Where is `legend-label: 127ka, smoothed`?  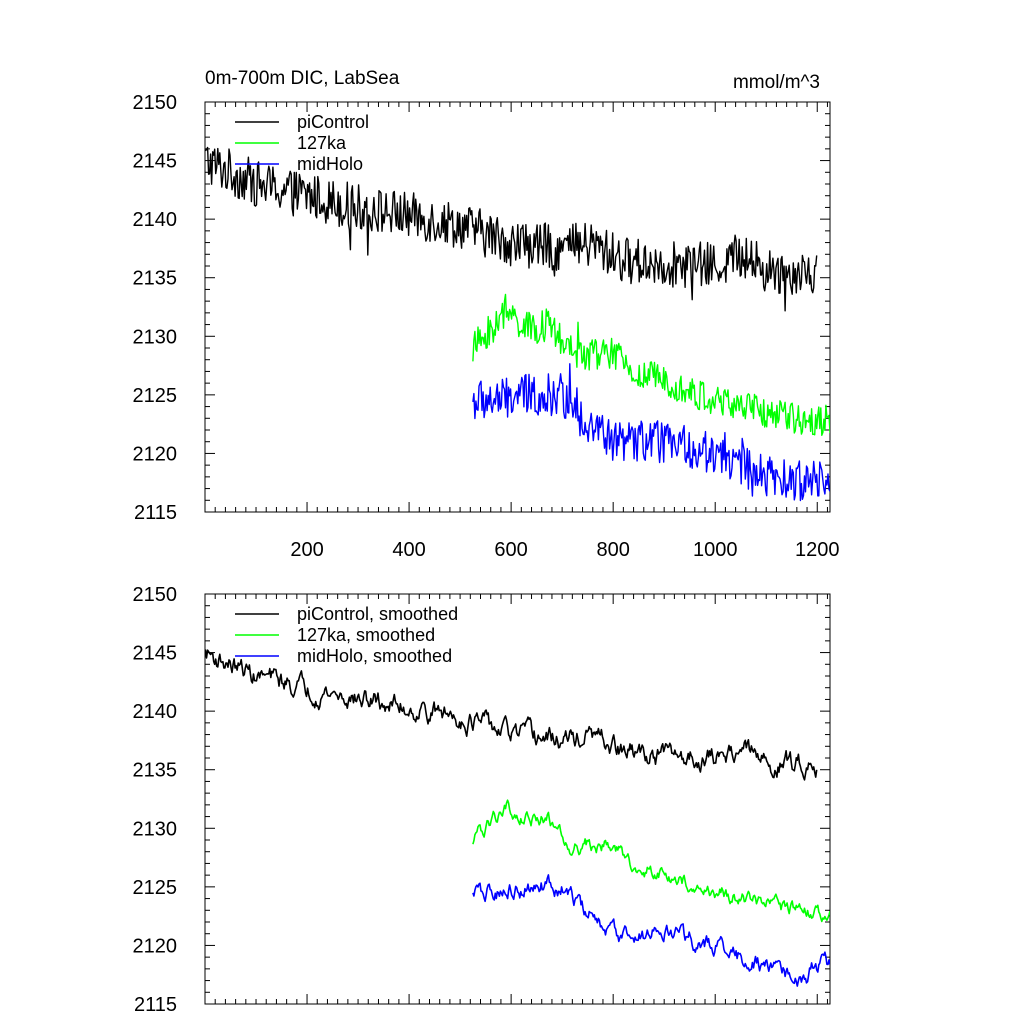 legend-label: 127ka, smoothed is located at coordinates (366, 635).